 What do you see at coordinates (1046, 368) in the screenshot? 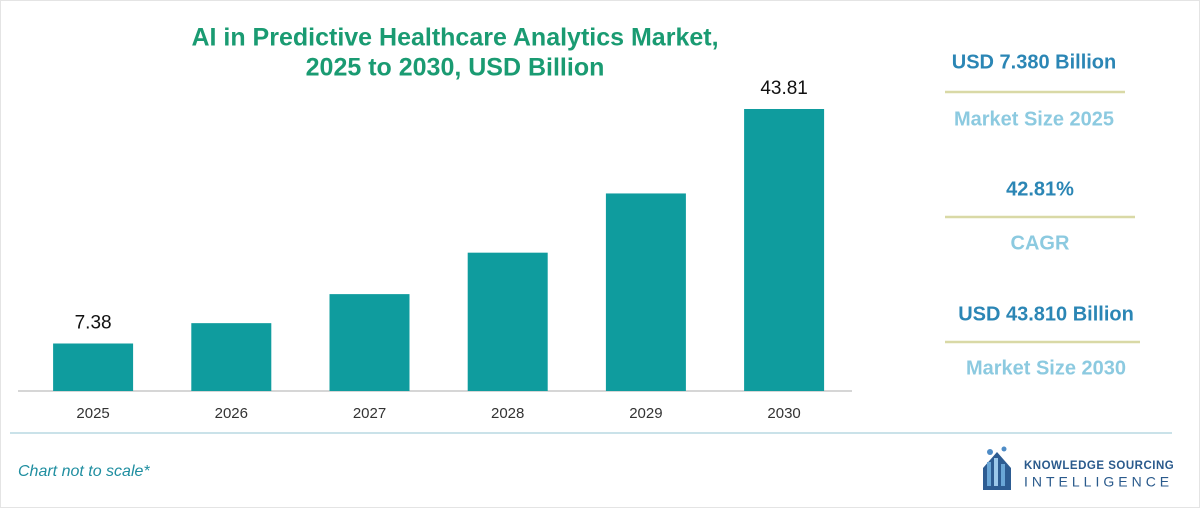
I see `stat-label: Market Size 2030` at bounding box center [1046, 368].